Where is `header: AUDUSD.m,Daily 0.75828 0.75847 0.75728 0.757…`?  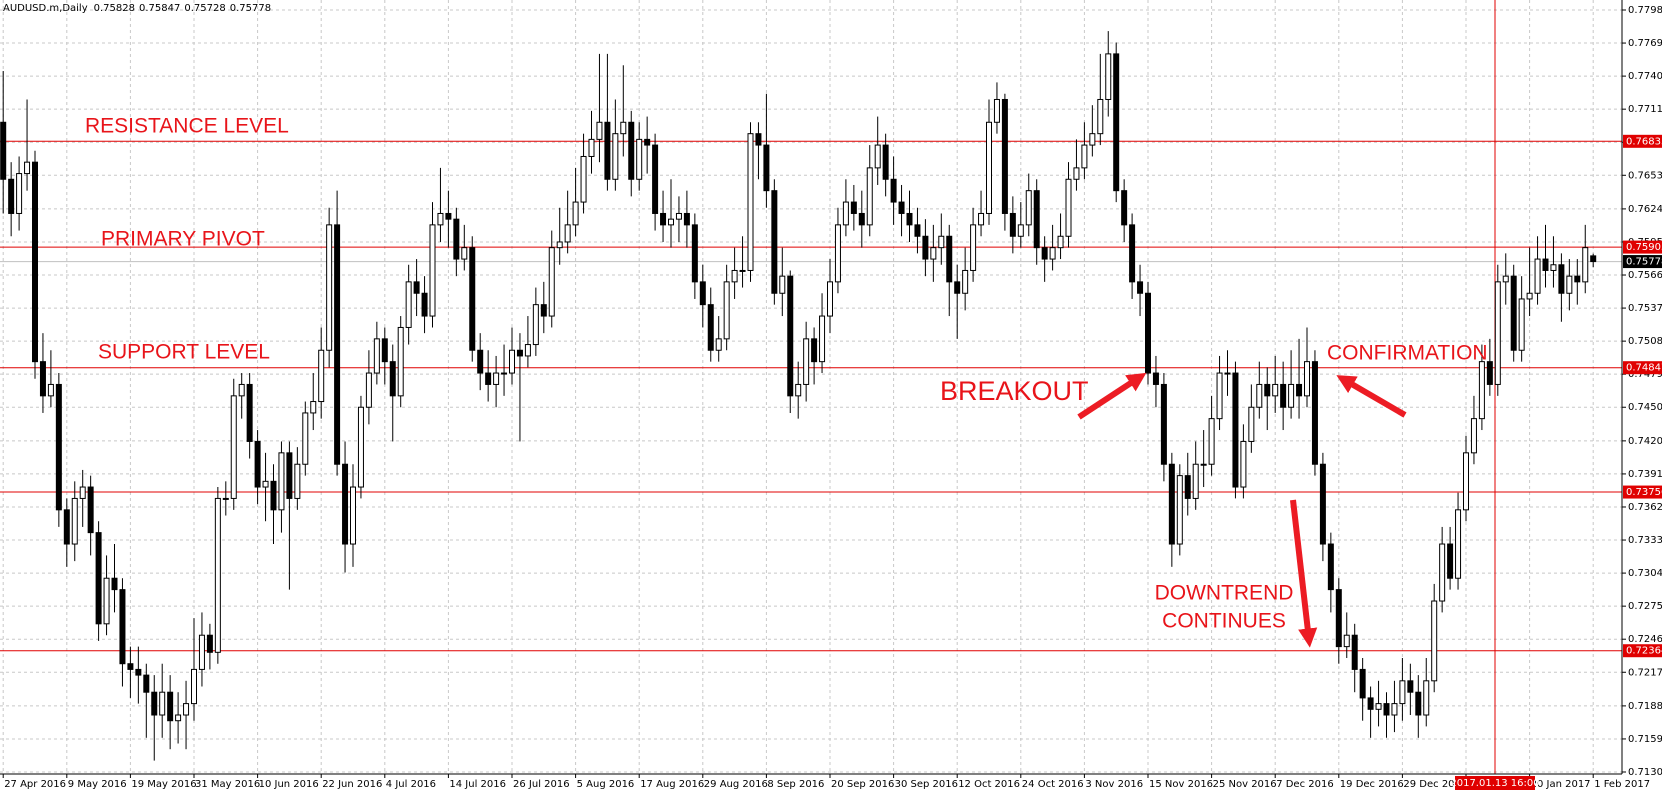
header: AUDUSD.m,Daily 0.75828 0.75847 0.75728 0.757… is located at coordinates (137, 8).